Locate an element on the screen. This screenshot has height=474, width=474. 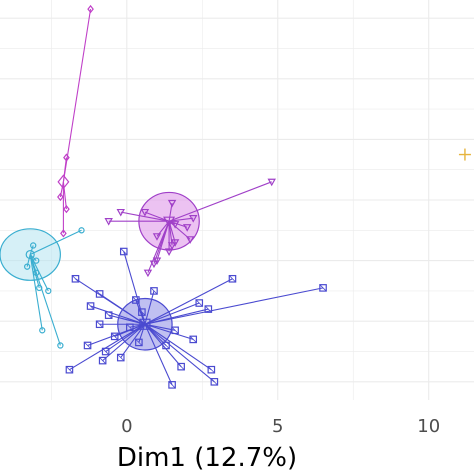
x-tick-label: 0 is located at coordinates (126, 426).